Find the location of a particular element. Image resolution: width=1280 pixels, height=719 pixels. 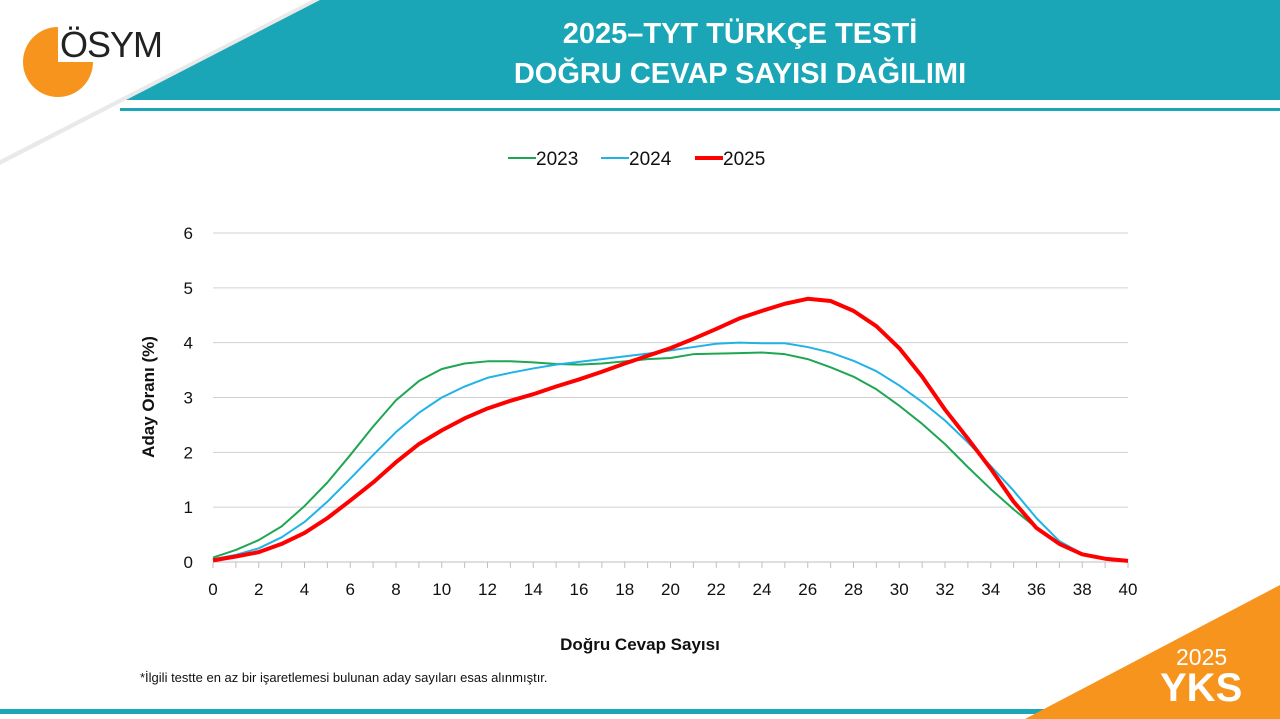

yks-corner is located at coordinates (1152, 652).